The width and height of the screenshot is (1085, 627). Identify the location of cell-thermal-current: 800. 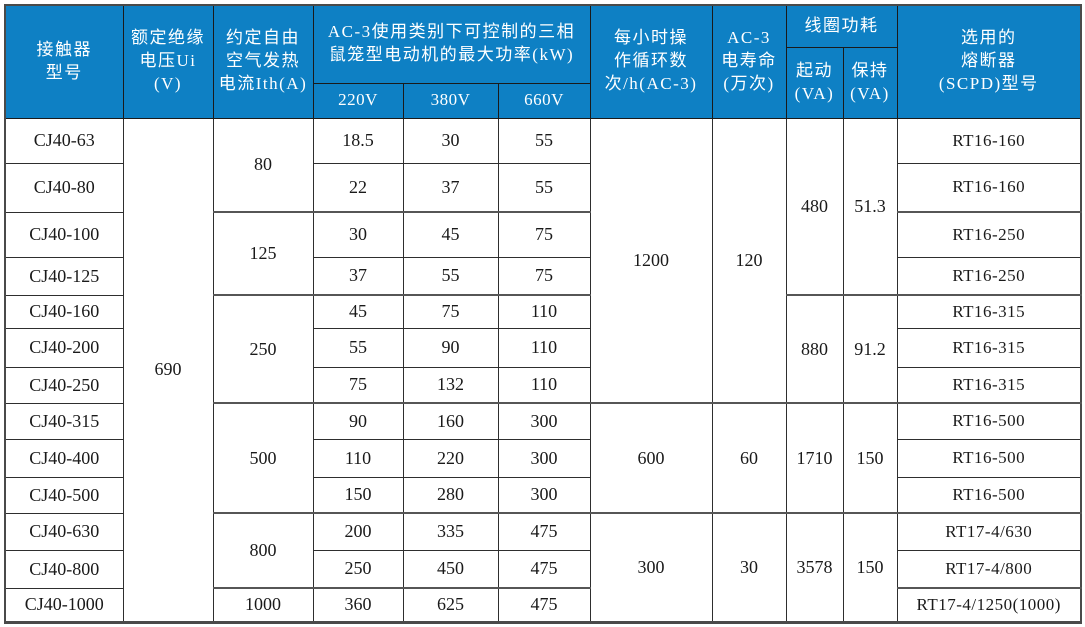
(263, 550).